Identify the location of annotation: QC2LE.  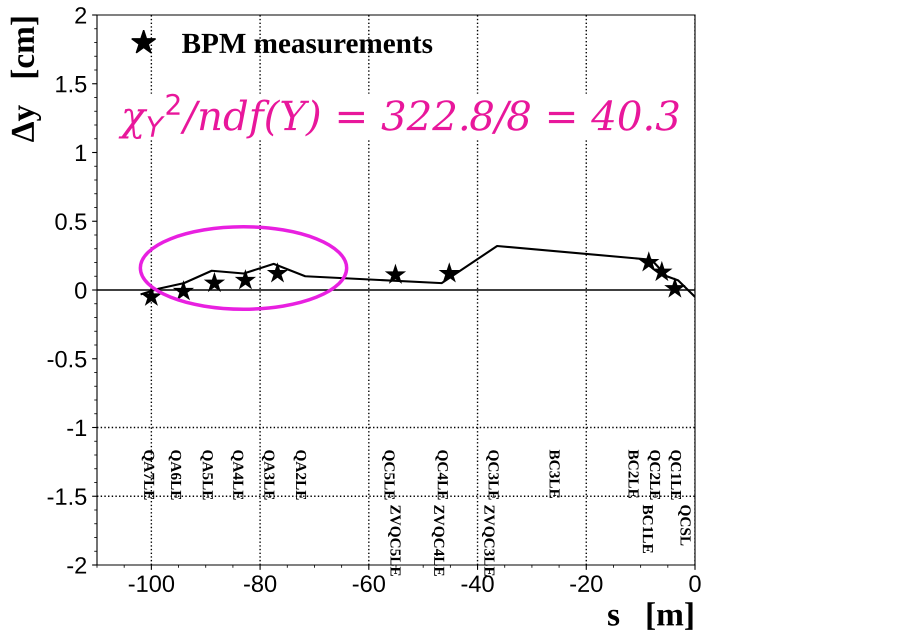
(654, 475).